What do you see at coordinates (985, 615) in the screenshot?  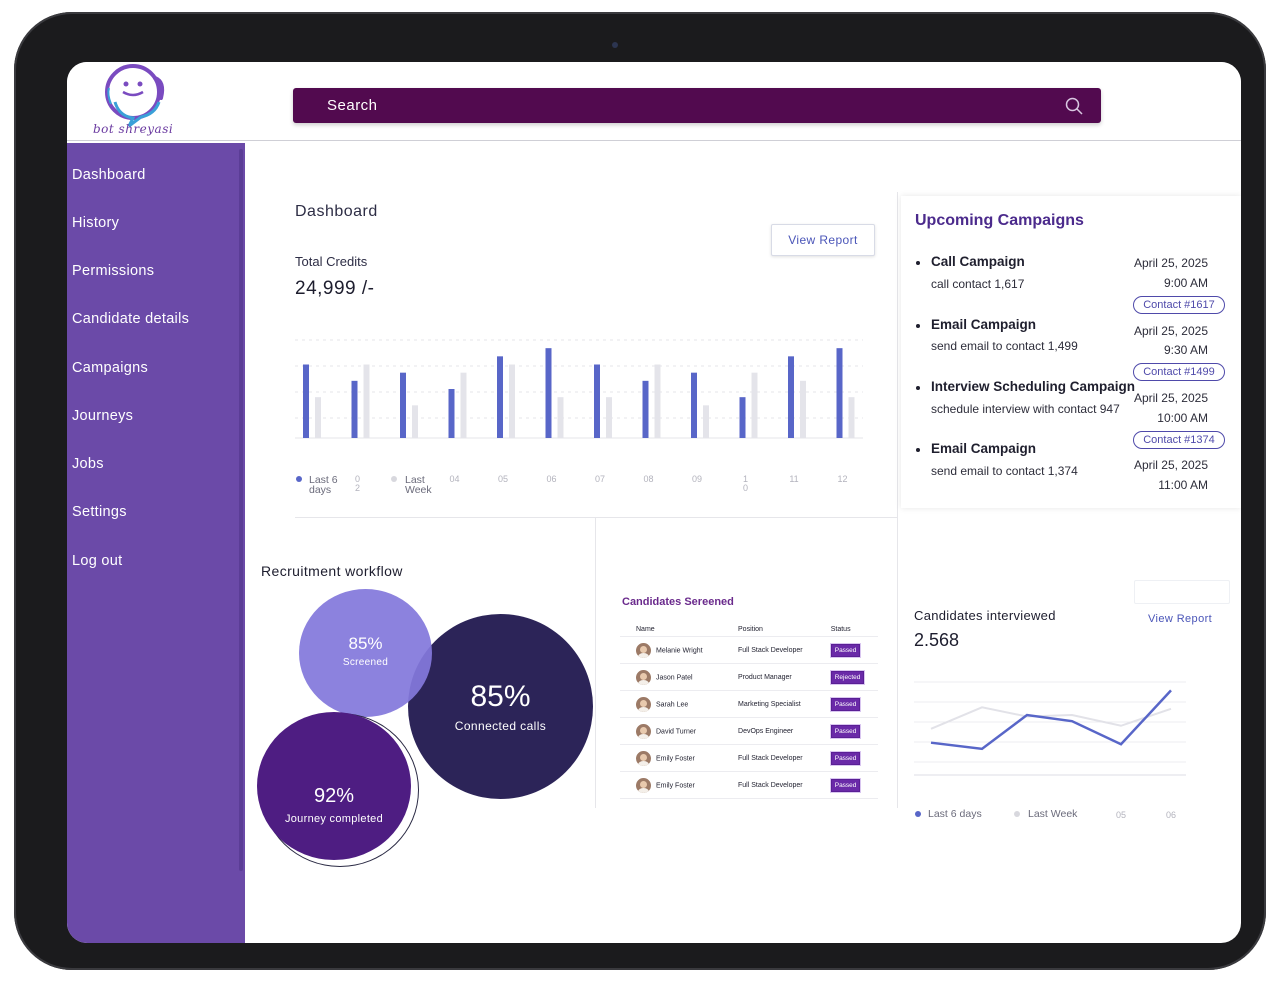 I see `interviewed-title: Candidates interviewed` at bounding box center [985, 615].